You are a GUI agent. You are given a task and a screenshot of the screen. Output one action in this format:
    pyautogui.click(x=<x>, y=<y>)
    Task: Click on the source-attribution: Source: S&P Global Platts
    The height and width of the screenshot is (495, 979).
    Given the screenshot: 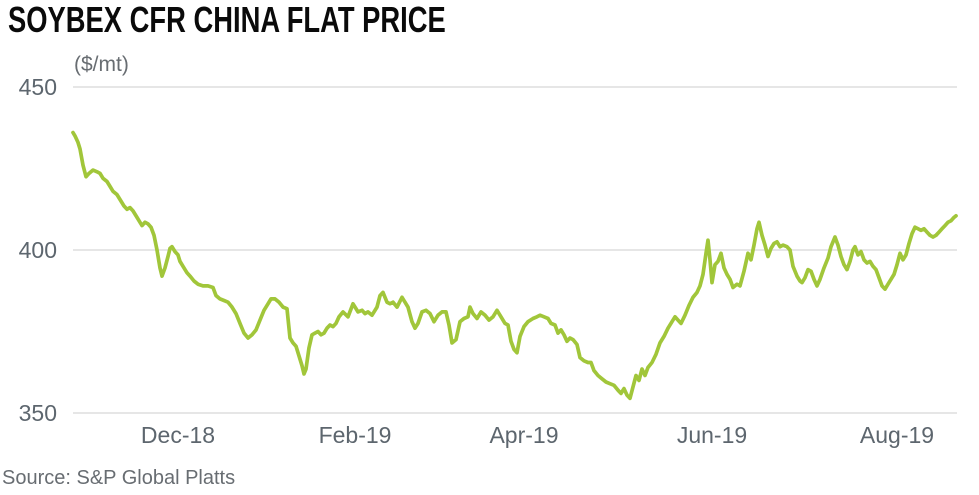 What is the action you would take?
    pyautogui.click(x=119, y=478)
    